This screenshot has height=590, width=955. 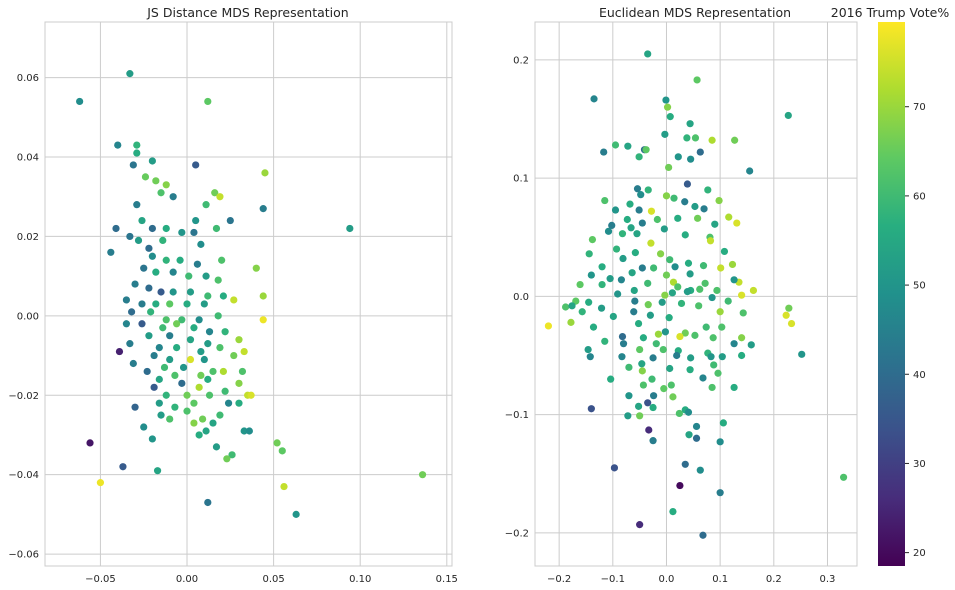 I want to click on y-tick-label: 0.02, so click(x=28, y=237).